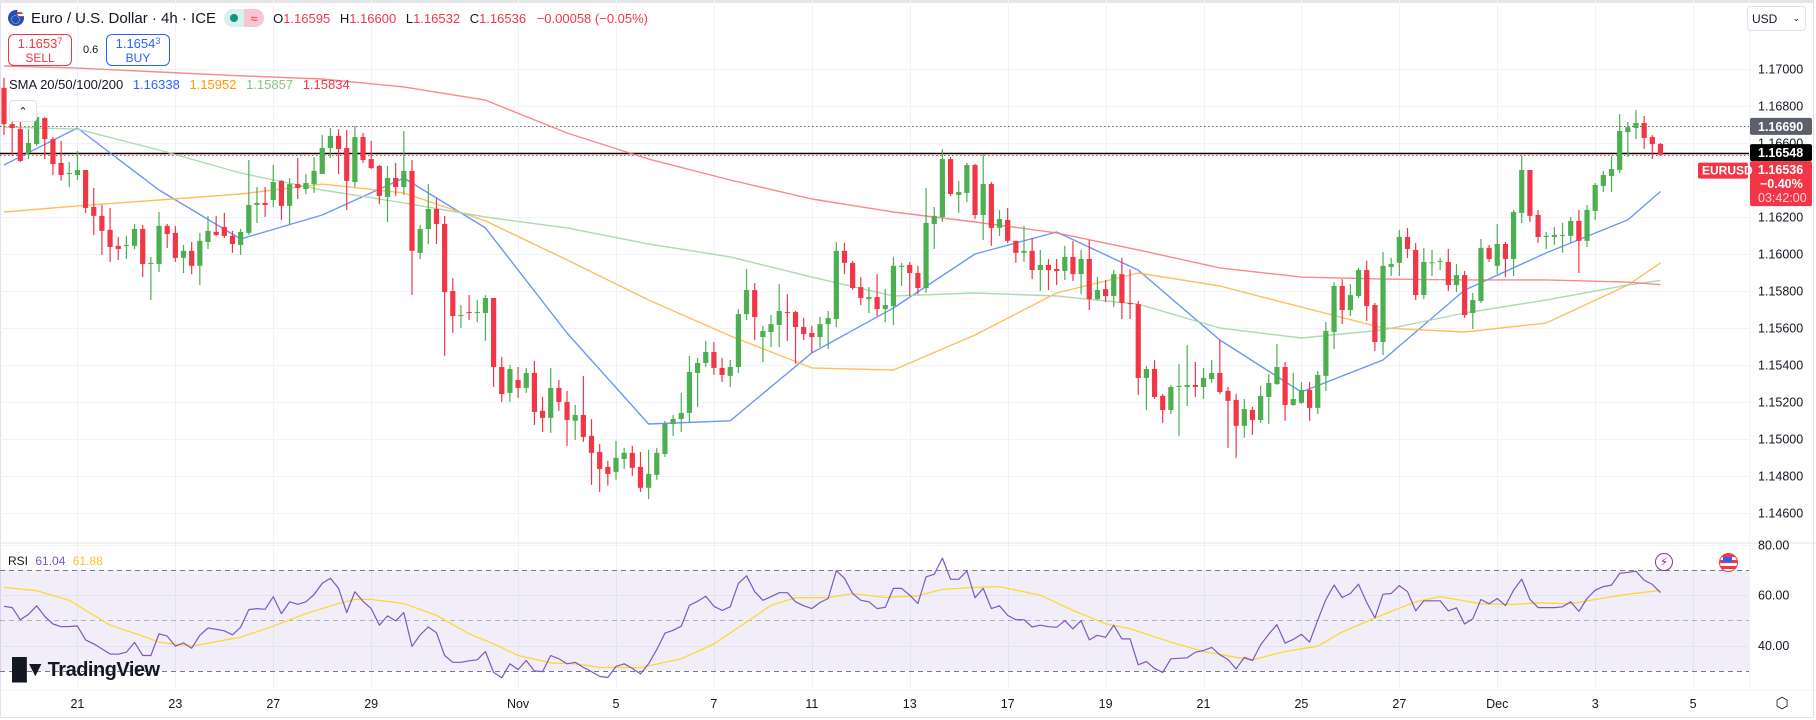 The width and height of the screenshot is (1816, 720). What do you see at coordinates (86, 670) in the screenshot?
I see `tradingview-logo: █▼ TradingView` at bounding box center [86, 670].